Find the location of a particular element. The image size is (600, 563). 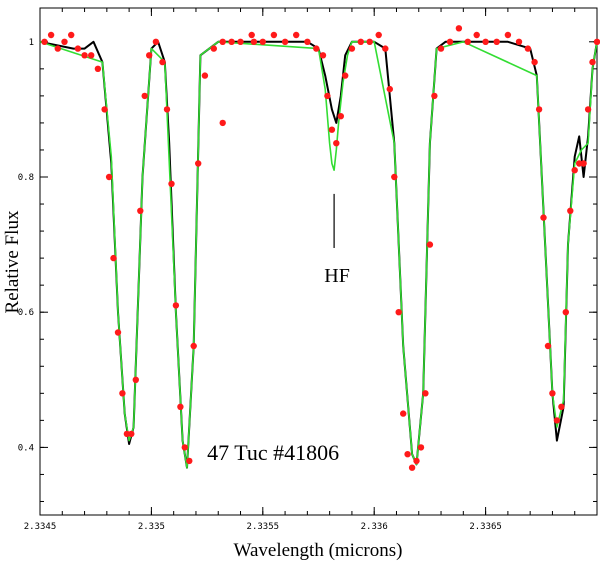

y-tick-label: 0.6 is located at coordinates (26, 313).